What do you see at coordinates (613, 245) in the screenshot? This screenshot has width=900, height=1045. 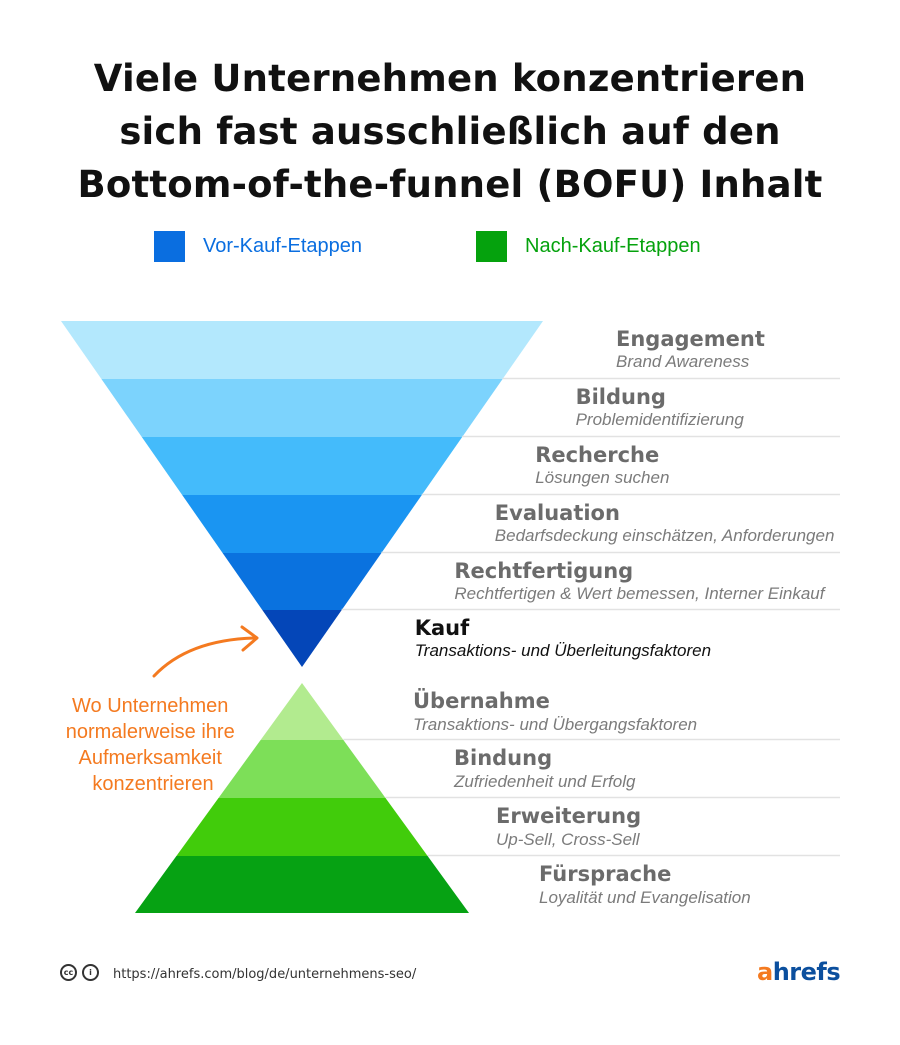 I see `legend-label-post-purchase: Nach-Kauf-Etappen` at bounding box center [613, 245].